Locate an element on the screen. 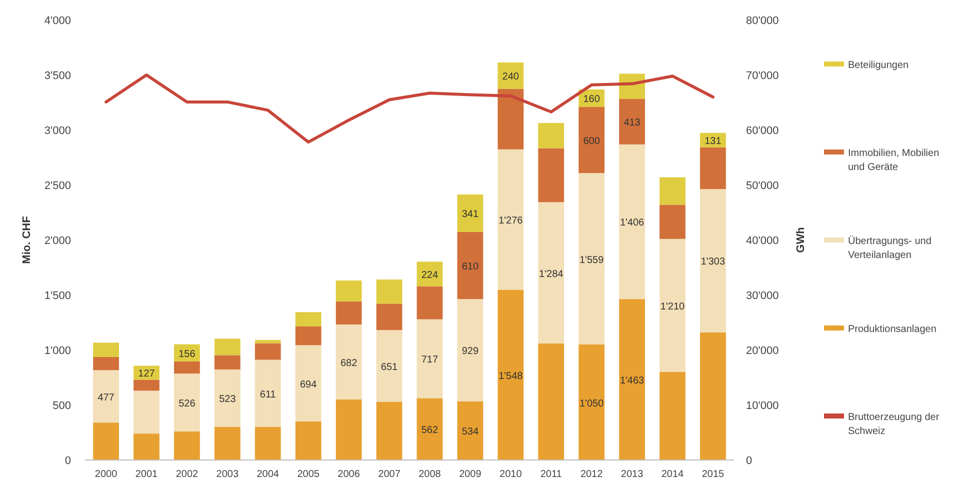  legend-label: Bruttoerzeugung der Schweiz is located at coordinates (894, 424).